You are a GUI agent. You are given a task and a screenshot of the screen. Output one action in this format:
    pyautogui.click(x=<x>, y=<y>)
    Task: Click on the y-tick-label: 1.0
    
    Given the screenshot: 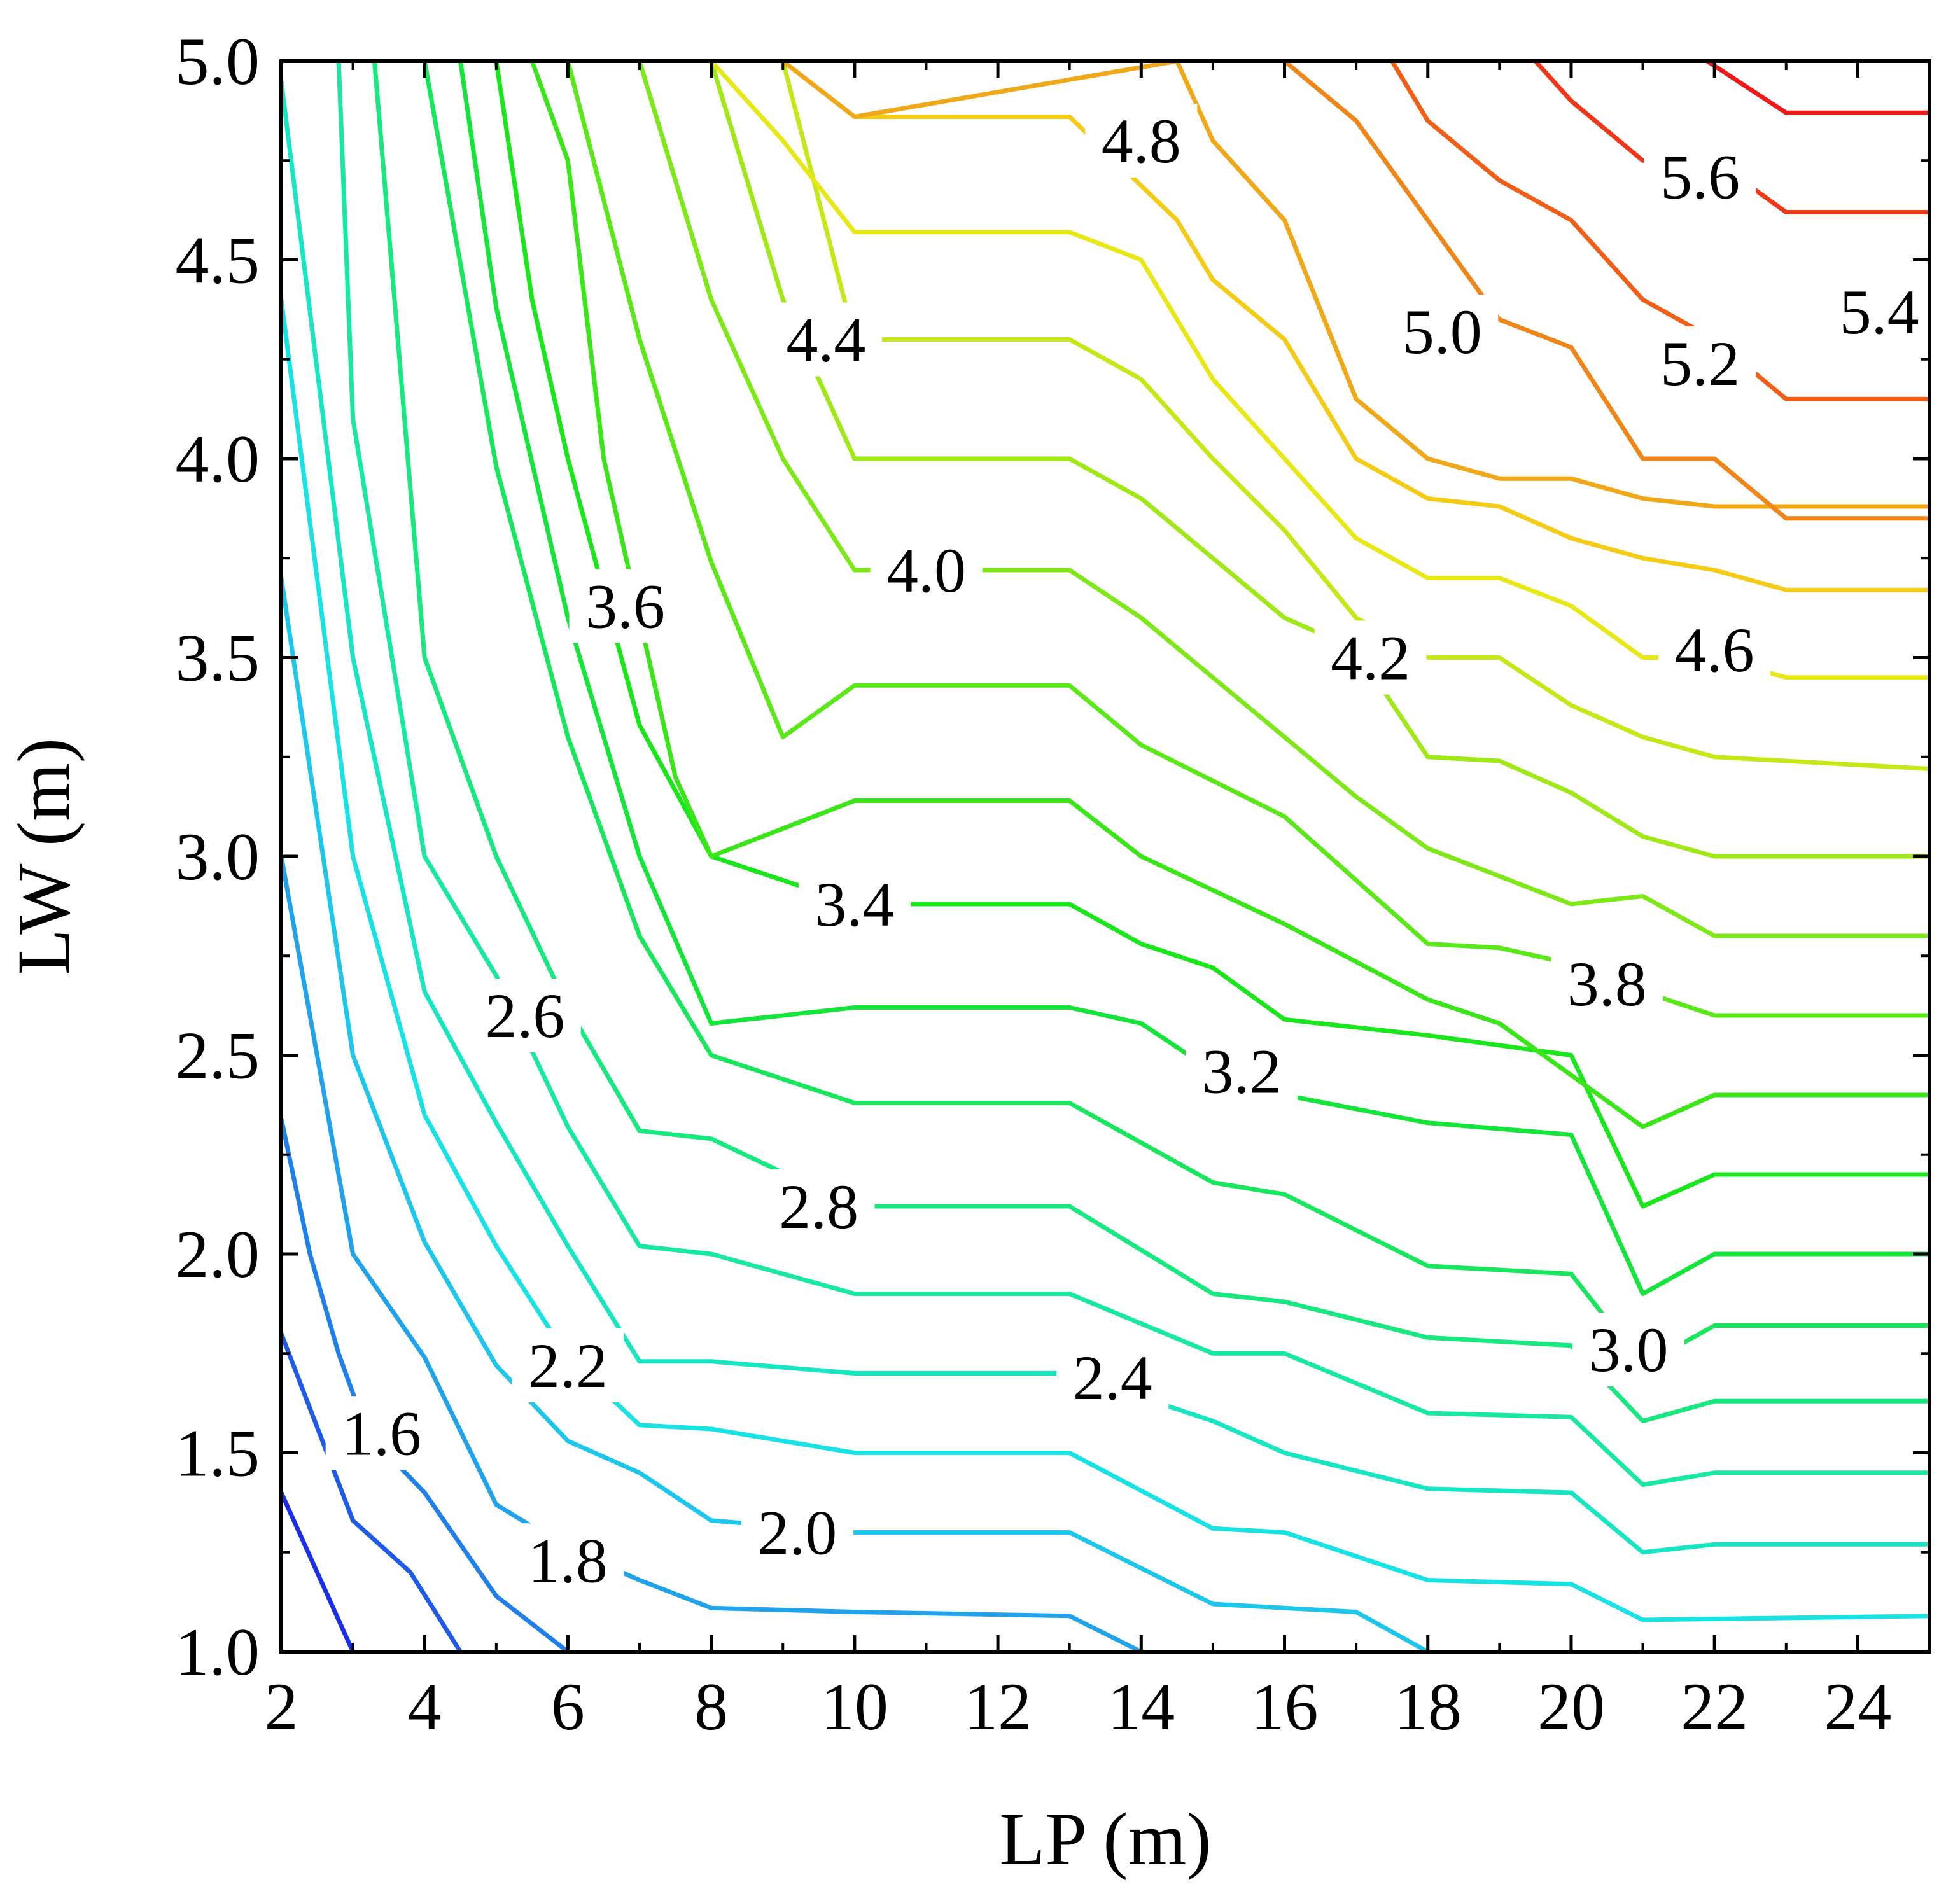 What is the action you would take?
    pyautogui.click(x=218, y=1652)
    